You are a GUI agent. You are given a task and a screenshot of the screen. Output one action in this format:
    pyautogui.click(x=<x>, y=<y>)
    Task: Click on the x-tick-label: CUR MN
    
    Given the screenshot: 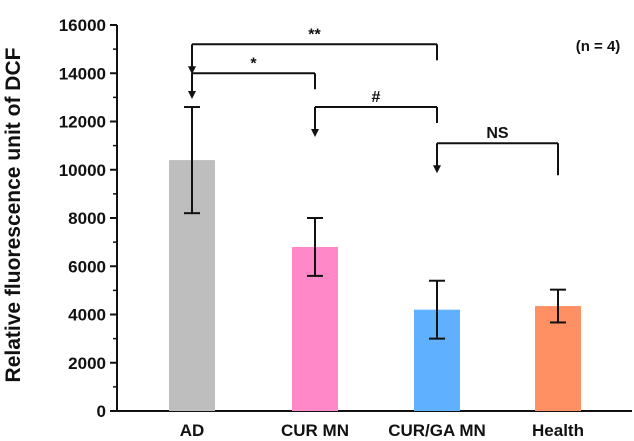 What is the action you would take?
    pyautogui.click(x=315, y=430)
    